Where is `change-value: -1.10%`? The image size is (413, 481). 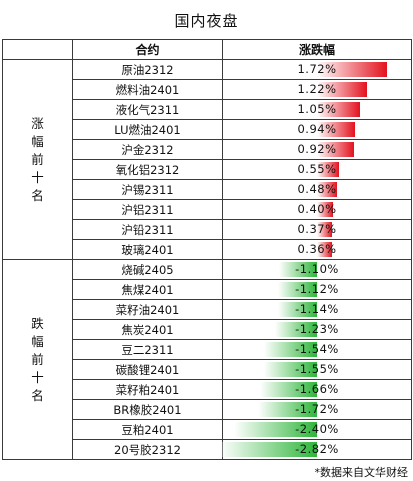
change-value: -1.10% is located at coordinates (317, 269).